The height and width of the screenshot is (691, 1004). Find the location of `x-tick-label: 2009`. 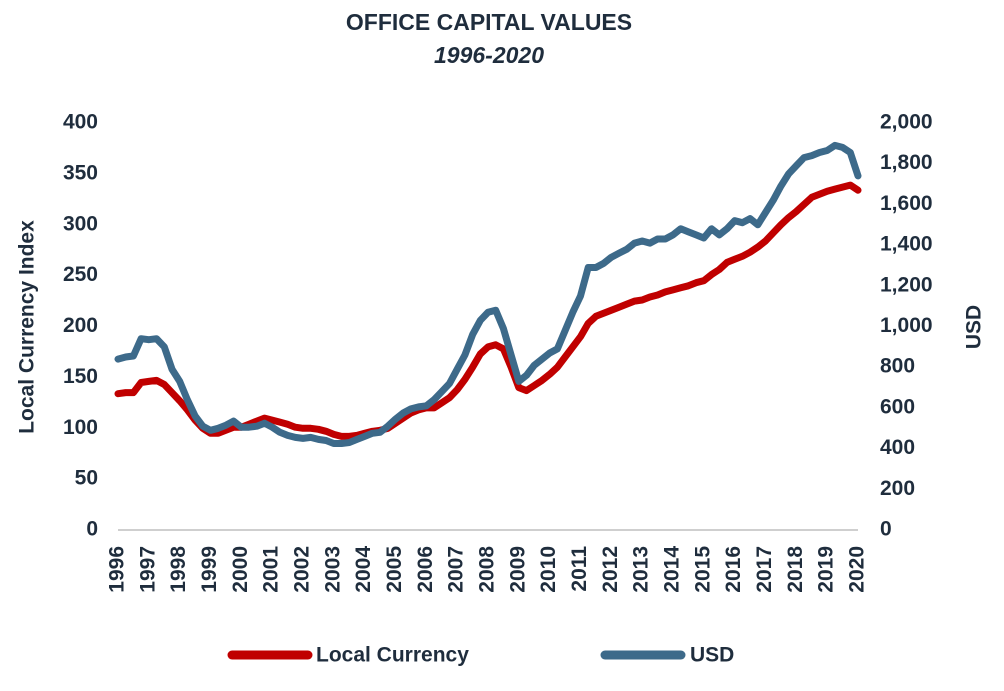

x-tick-label: 2009 is located at coordinates (517, 569).